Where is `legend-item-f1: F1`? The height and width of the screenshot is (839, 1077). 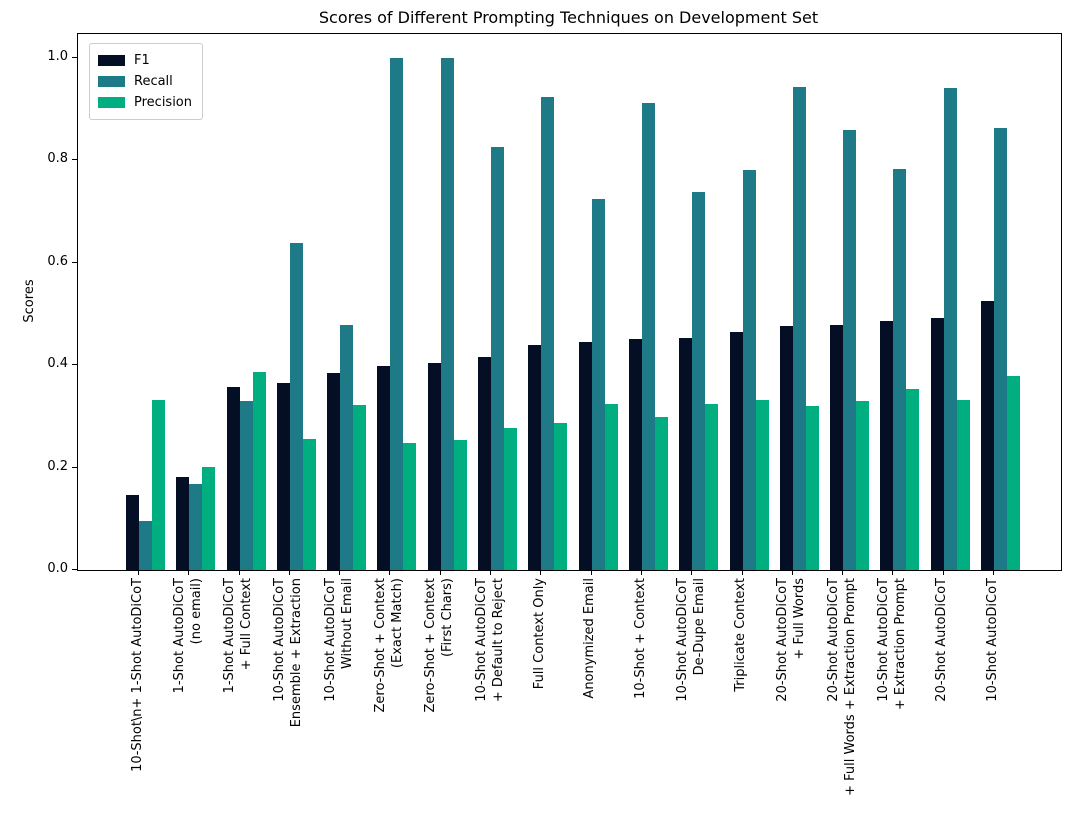
legend-item-f1: F1 is located at coordinates (145, 60).